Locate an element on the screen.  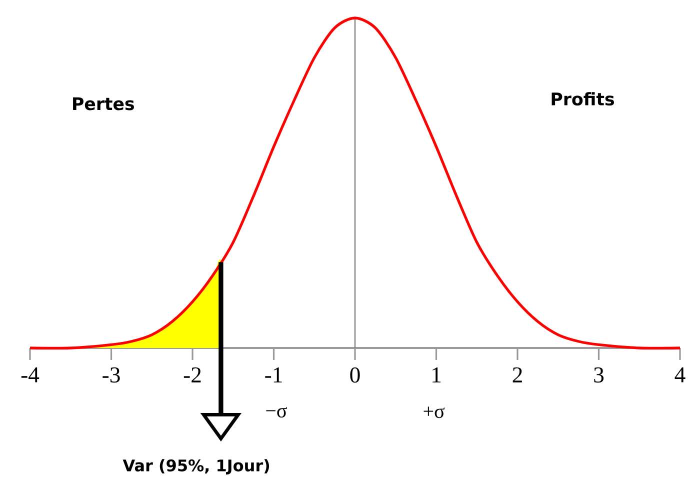
x-tick-label: 2 is located at coordinates (517, 374).